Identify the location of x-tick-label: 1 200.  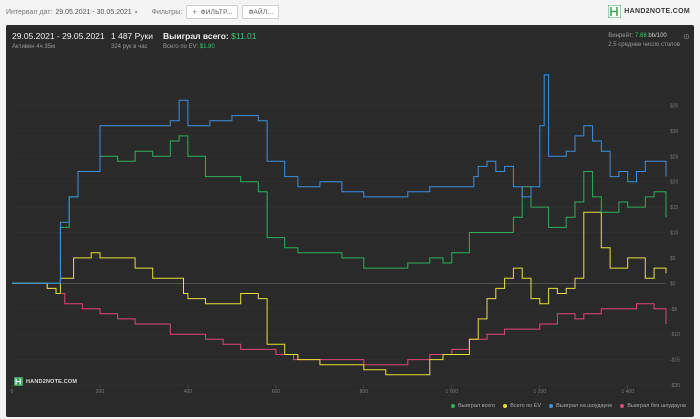
(540, 392).